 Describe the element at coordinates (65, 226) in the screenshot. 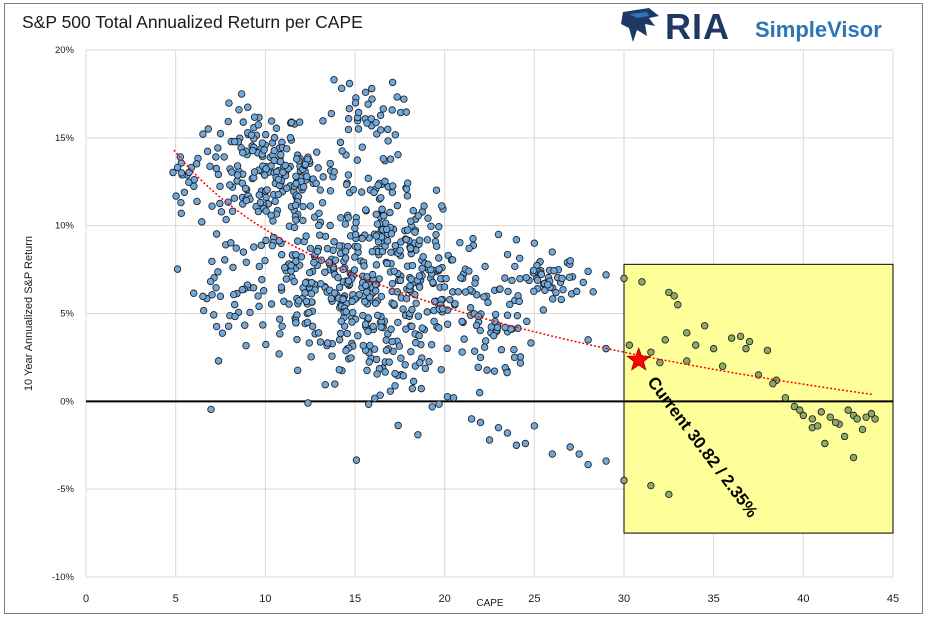

I see `y-tick-label: 10%` at that location.